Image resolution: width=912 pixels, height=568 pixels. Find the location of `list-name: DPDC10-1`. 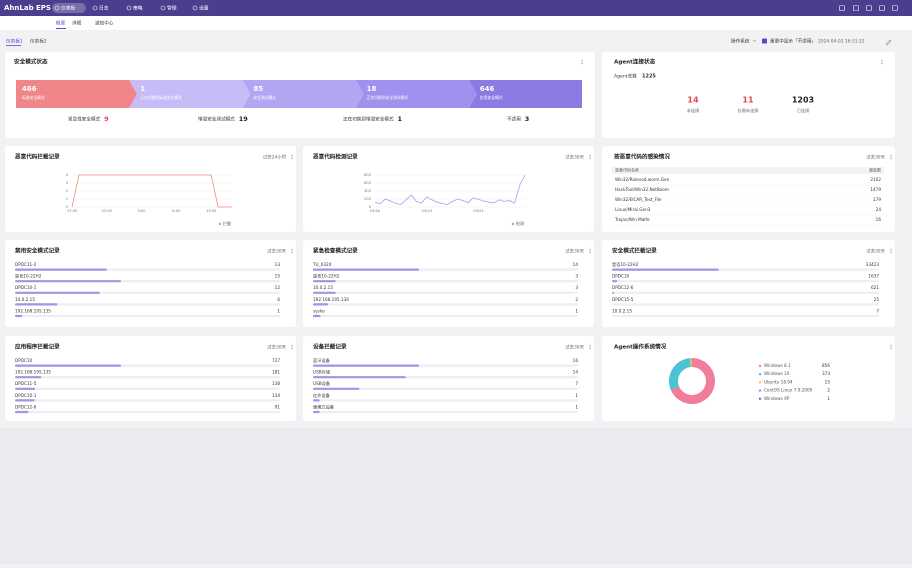

list-name: DPDC10-1 is located at coordinates (26, 287).